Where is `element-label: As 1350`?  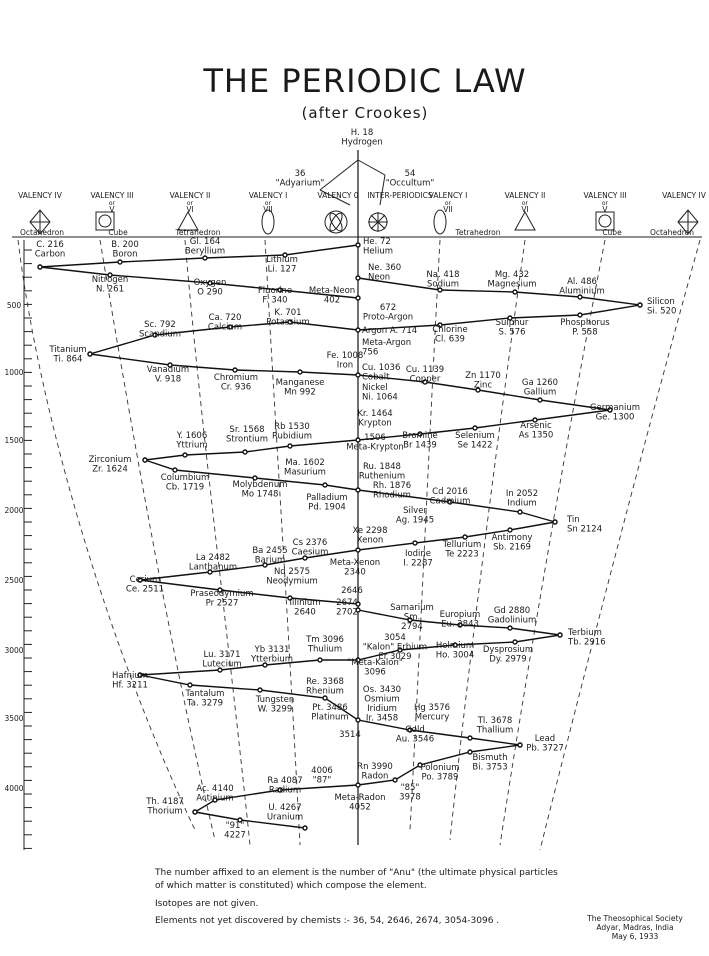
element-label: As 1350 is located at coordinates (536, 436).